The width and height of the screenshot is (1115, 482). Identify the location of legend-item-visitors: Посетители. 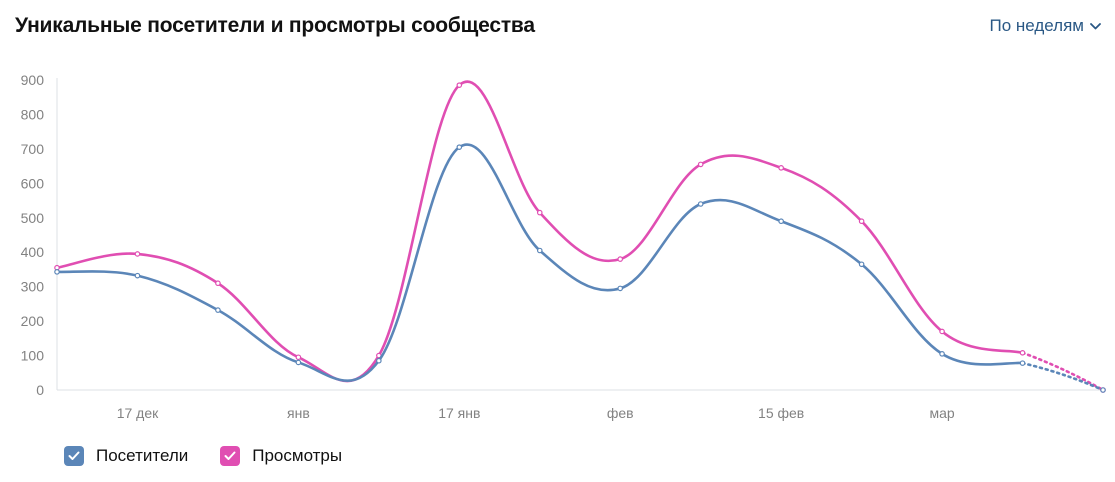
(126, 456).